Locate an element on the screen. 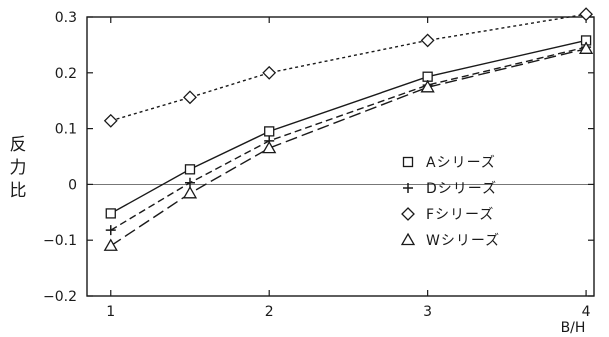 The height and width of the screenshot is (337, 609). legend-label: Wシリーズ is located at coordinates (463, 241).